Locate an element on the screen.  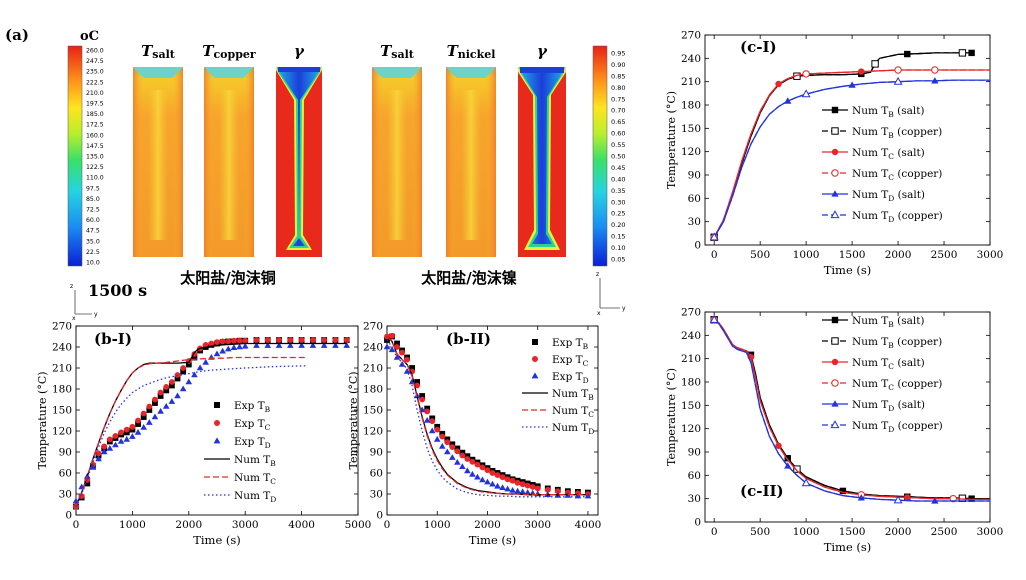
left-colorbar-tick: 160.0 is located at coordinates (95, 135).